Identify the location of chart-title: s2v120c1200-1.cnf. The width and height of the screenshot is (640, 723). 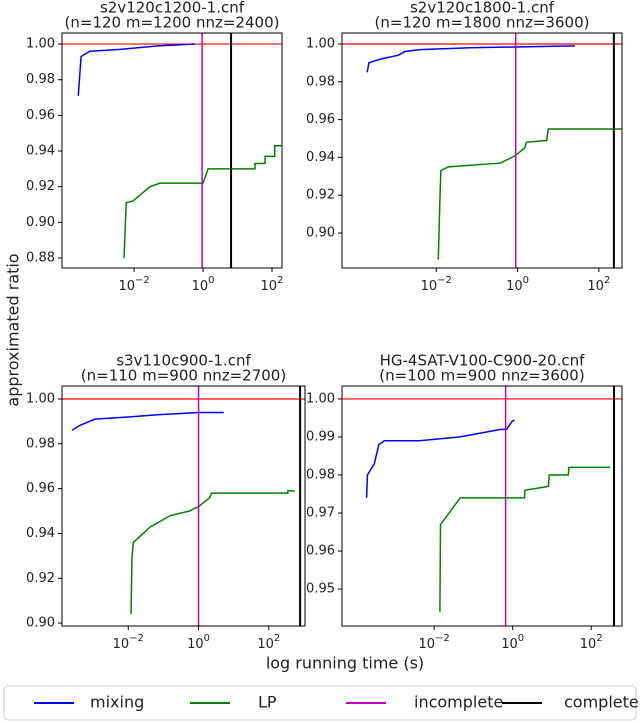
(172, 8).